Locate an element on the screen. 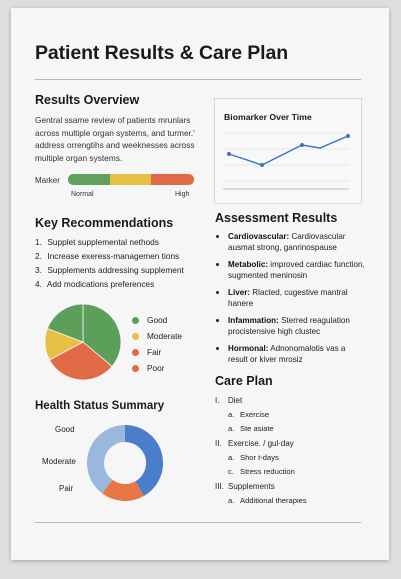 This screenshot has height=579, width=401. overview-line: multiple organ systems. is located at coordinates (79, 157).